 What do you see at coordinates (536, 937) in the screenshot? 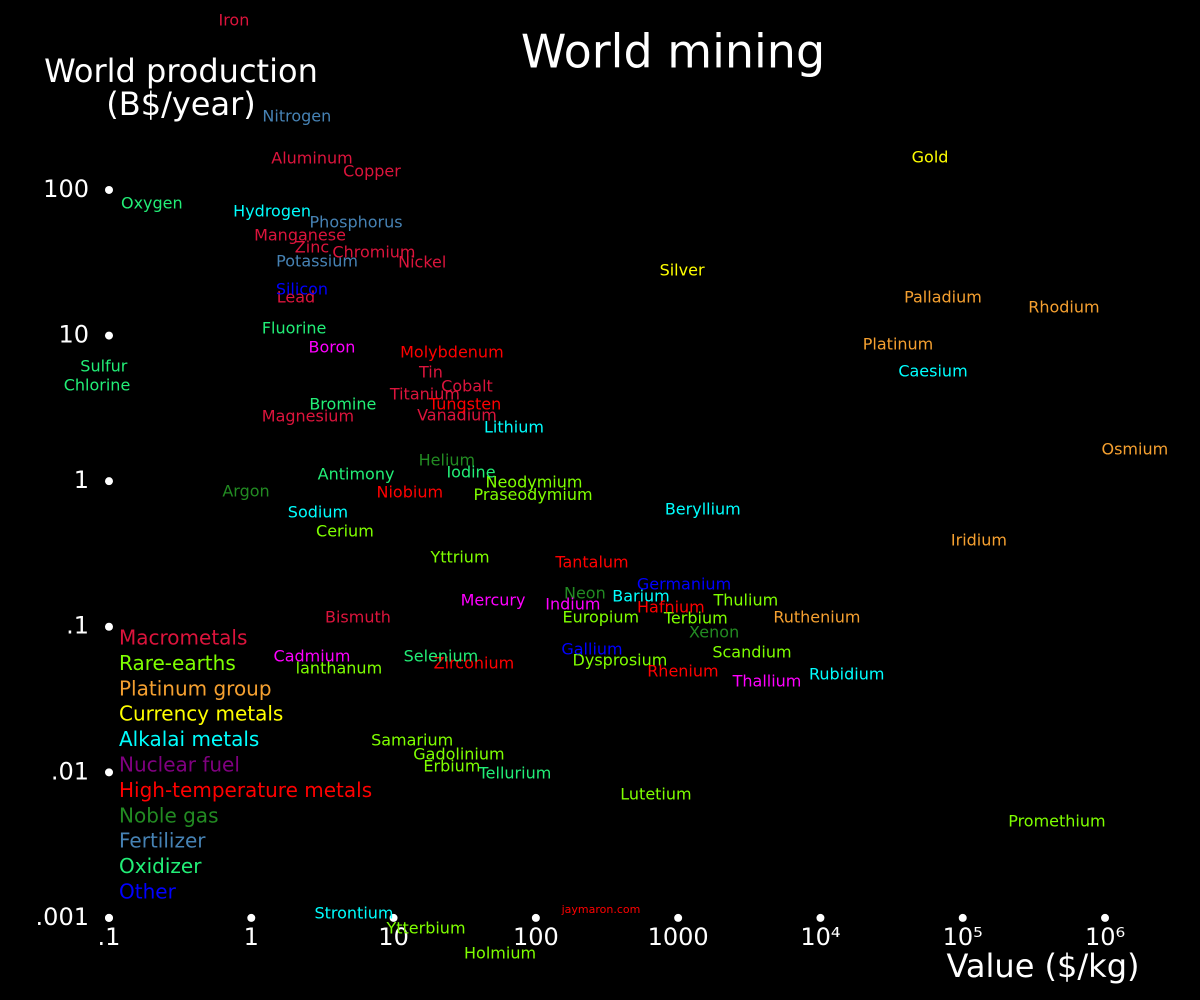
I see `x-tick-label: 100` at bounding box center [536, 937].